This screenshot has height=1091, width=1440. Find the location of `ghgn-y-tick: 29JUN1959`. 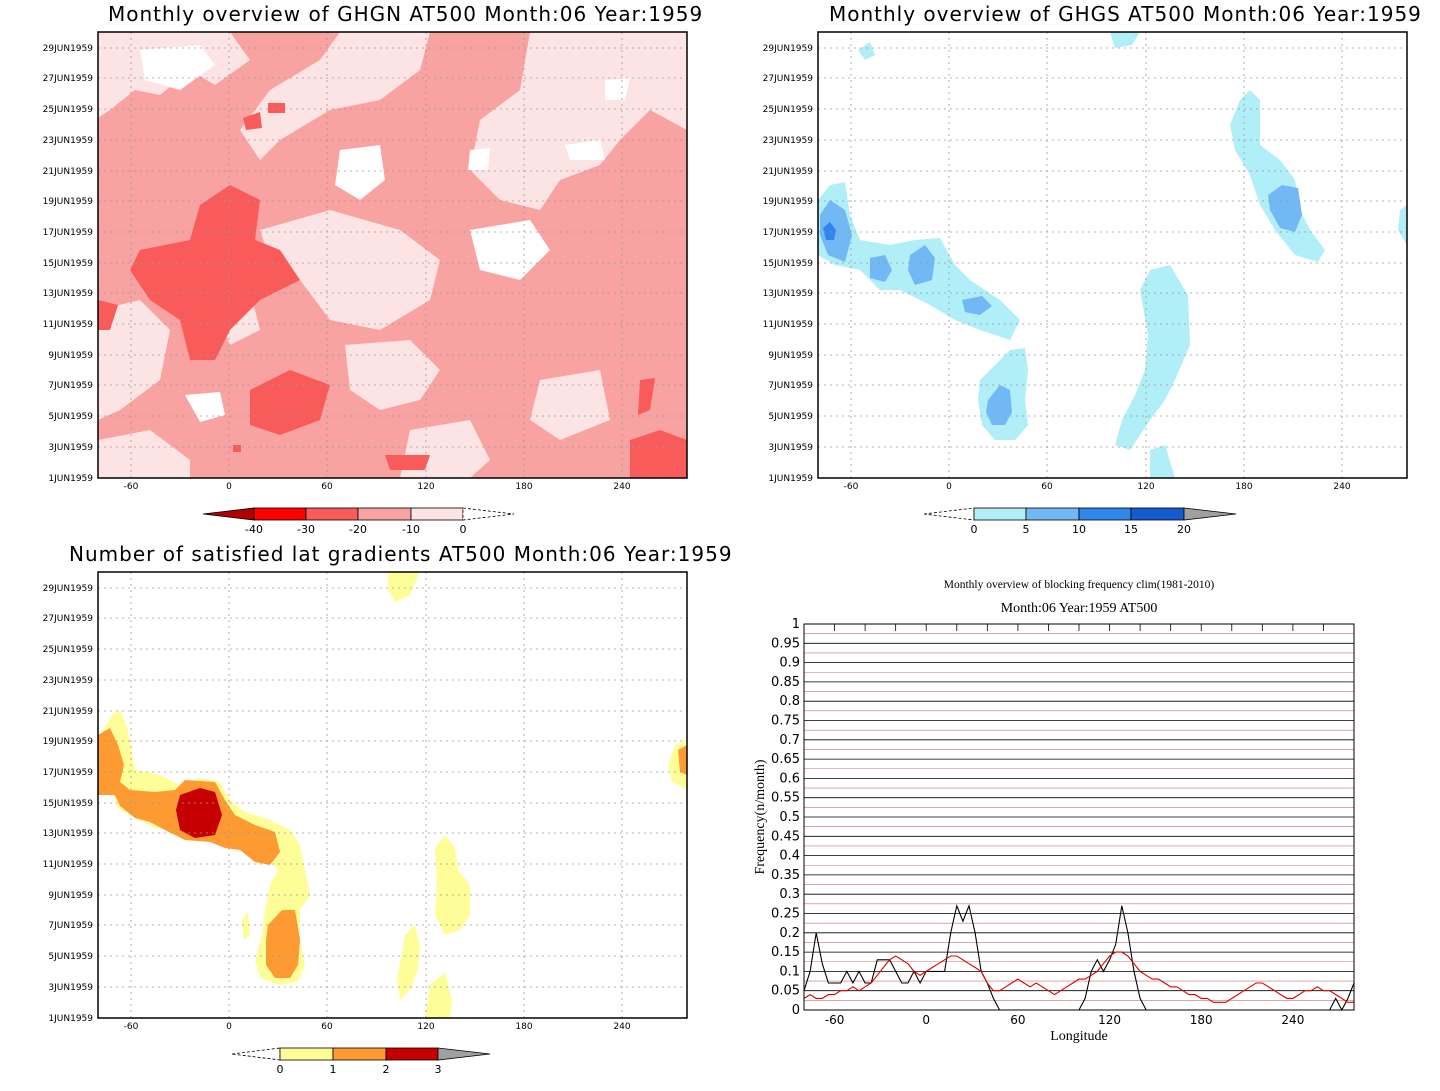

ghgn-y-tick: 29JUN1959 is located at coordinates (68, 49).